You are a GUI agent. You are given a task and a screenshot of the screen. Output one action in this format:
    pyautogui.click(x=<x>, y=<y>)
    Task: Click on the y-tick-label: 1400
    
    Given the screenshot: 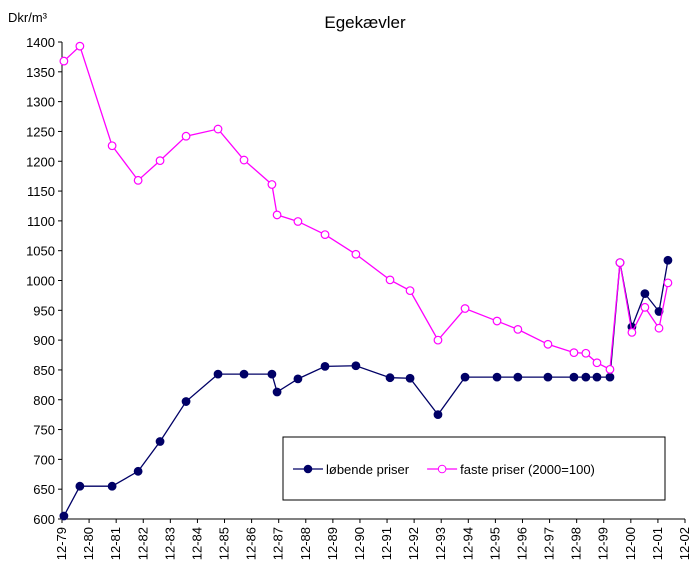 What is the action you would take?
    pyautogui.click(x=40, y=42)
    